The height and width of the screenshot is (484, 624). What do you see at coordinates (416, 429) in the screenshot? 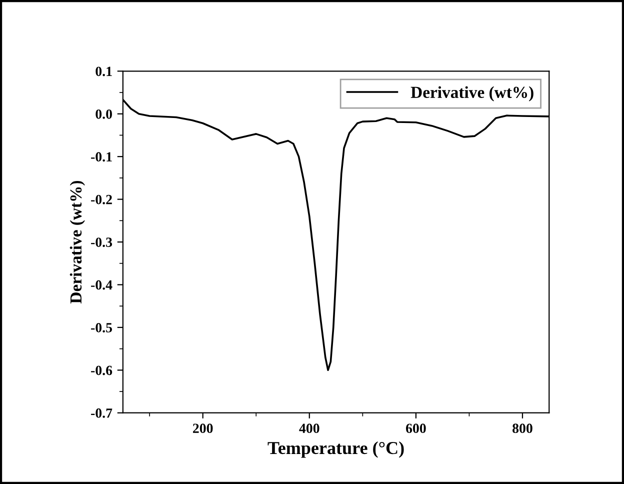
I see `x-tick-label: 600` at bounding box center [416, 429].